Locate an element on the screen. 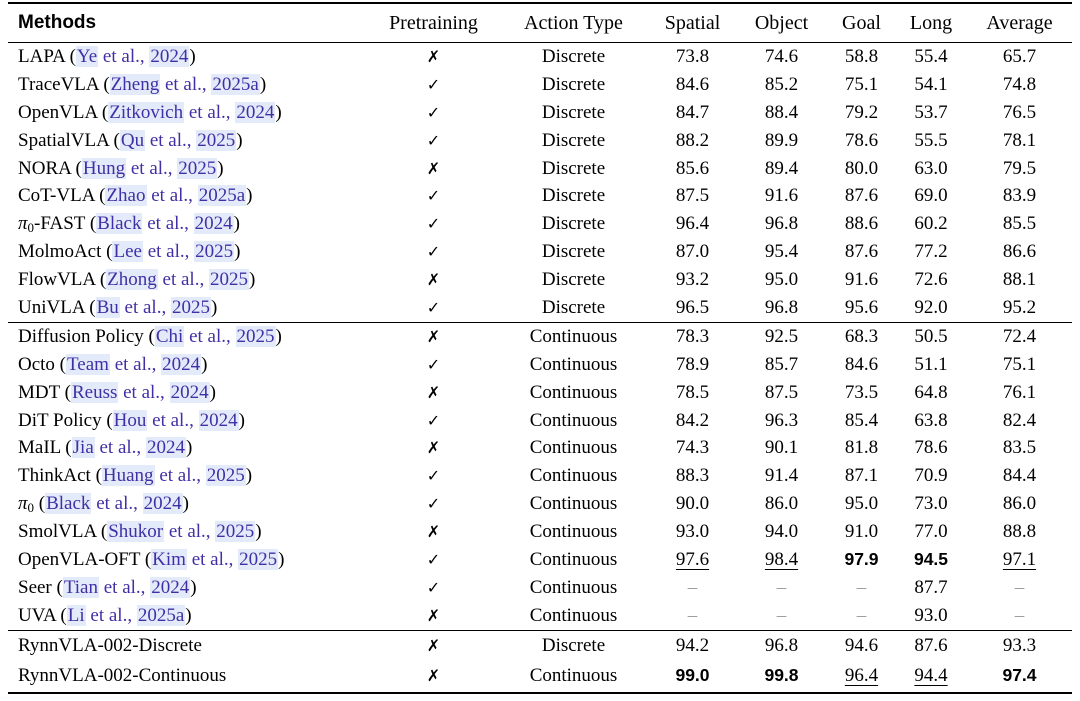 The image size is (1080, 701). score-value: 93.3 is located at coordinates (1019, 645).